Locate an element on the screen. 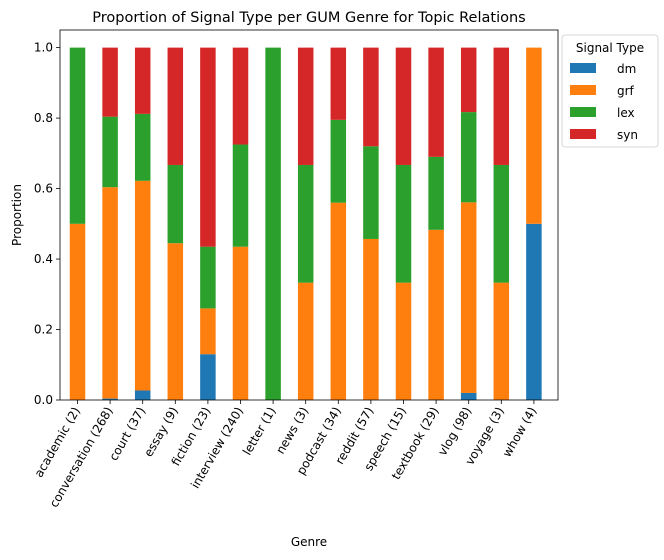 Image resolution: width=664 pixels, height=560 pixels. legend: Signal Type dm grf lex syn is located at coordinates (610, 91).